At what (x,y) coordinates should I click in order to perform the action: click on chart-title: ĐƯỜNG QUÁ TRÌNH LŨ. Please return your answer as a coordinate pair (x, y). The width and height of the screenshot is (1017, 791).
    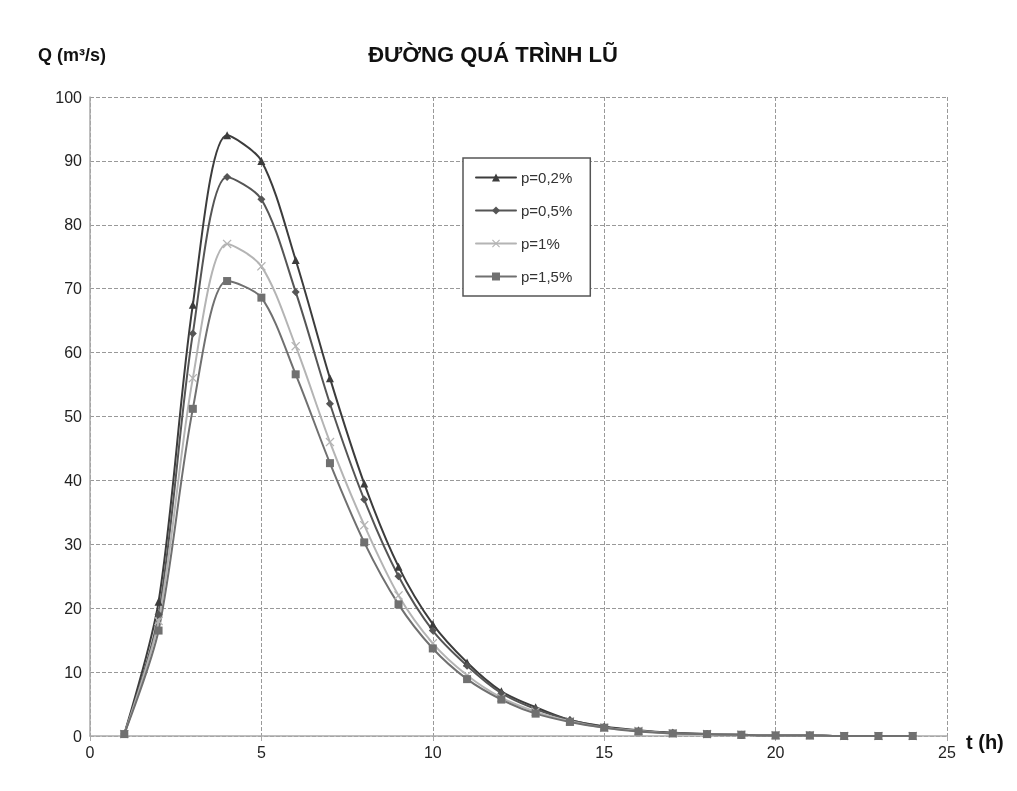
    Looking at the image, I should click on (493, 54).